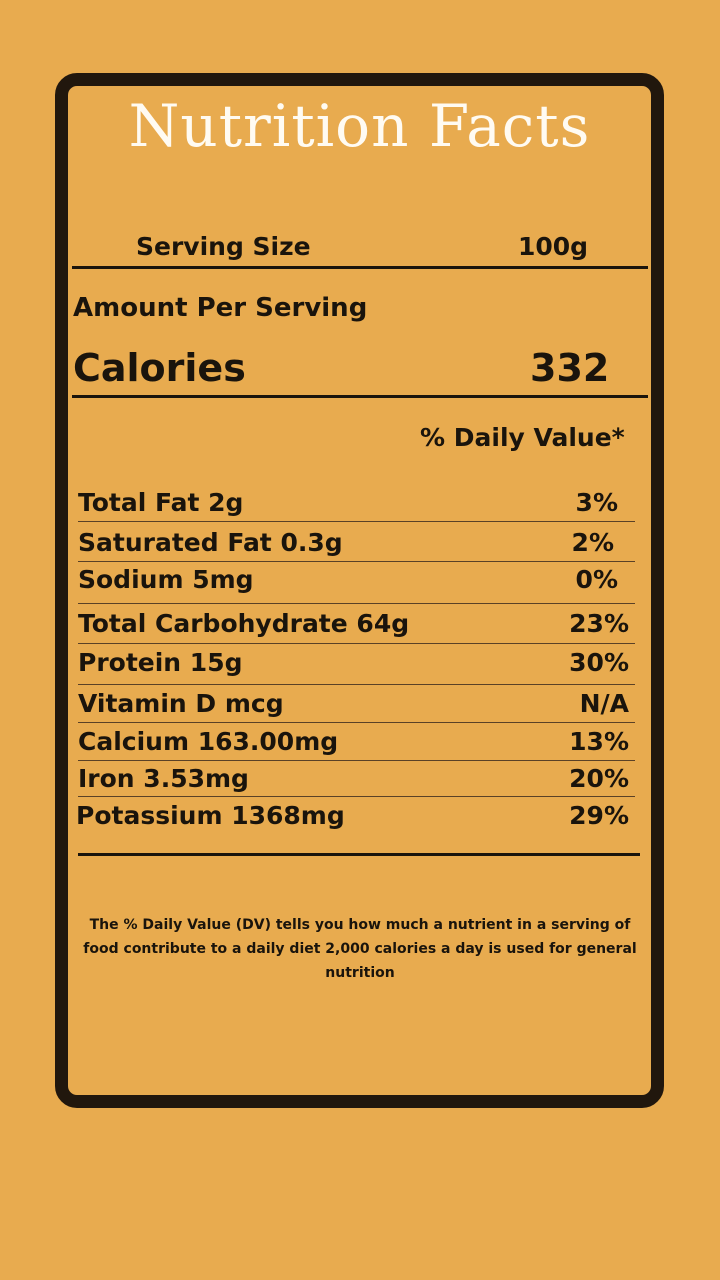 The width and height of the screenshot is (720, 1280). What do you see at coordinates (360, 267) in the screenshot?
I see `divider-serving` at bounding box center [360, 267].